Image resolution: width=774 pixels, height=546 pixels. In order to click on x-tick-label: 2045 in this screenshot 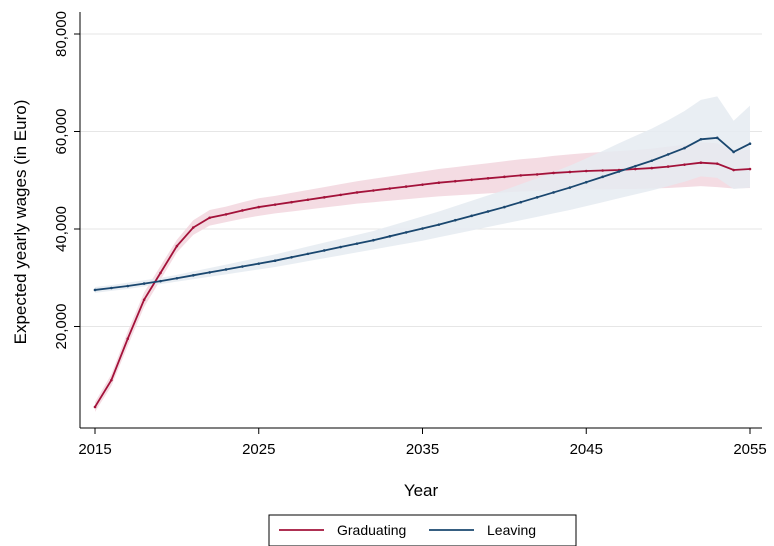, I will do `click(586, 449)`.